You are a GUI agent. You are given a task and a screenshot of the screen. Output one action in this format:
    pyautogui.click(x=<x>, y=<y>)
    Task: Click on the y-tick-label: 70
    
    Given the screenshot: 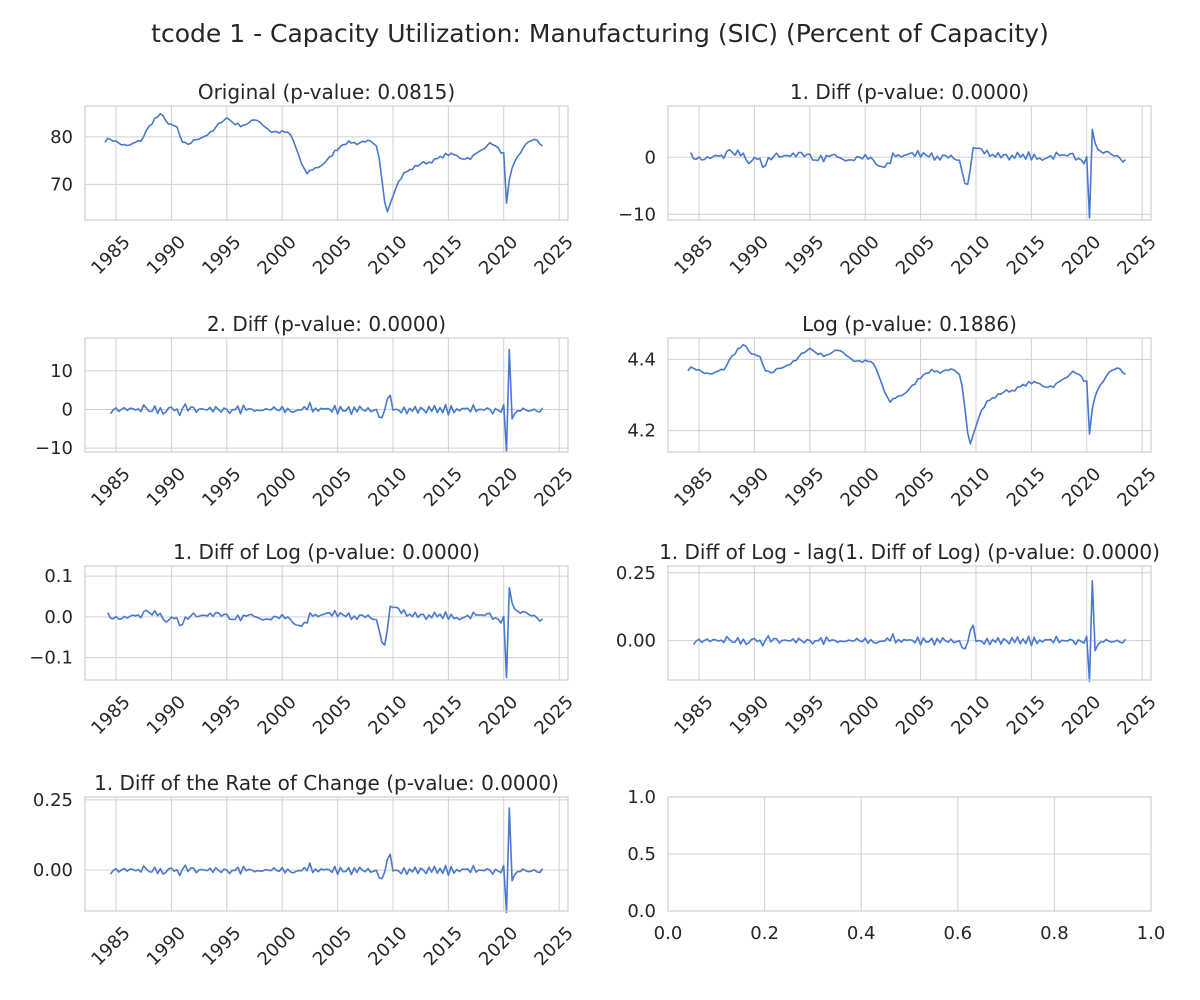 What is the action you would take?
    pyautogui.click(x=61, y=184)
    